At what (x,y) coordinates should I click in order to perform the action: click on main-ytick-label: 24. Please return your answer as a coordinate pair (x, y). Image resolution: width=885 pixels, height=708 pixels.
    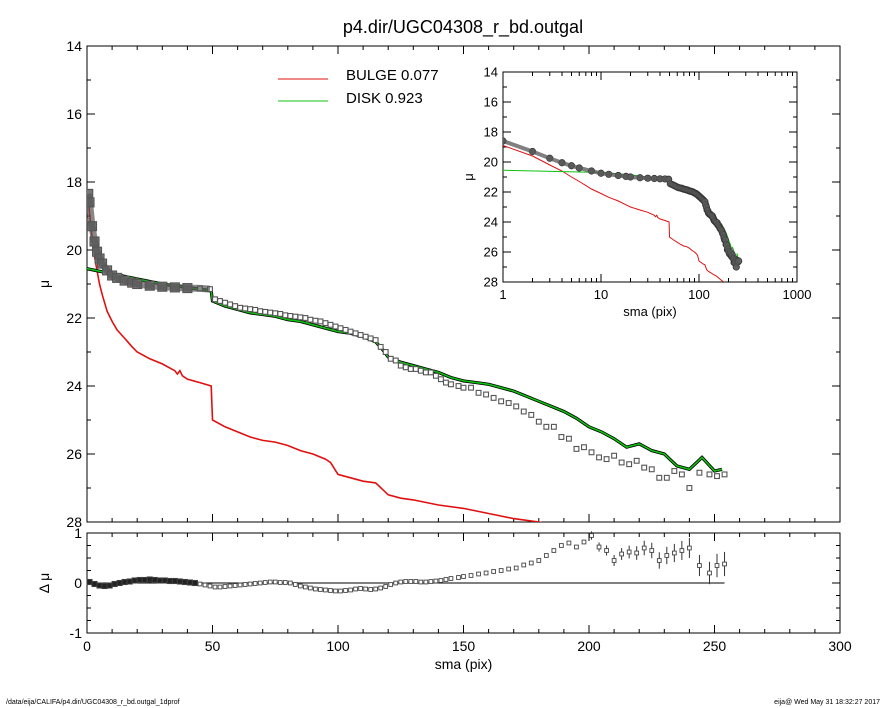
    Looking at the image, I should click on (74, 386).